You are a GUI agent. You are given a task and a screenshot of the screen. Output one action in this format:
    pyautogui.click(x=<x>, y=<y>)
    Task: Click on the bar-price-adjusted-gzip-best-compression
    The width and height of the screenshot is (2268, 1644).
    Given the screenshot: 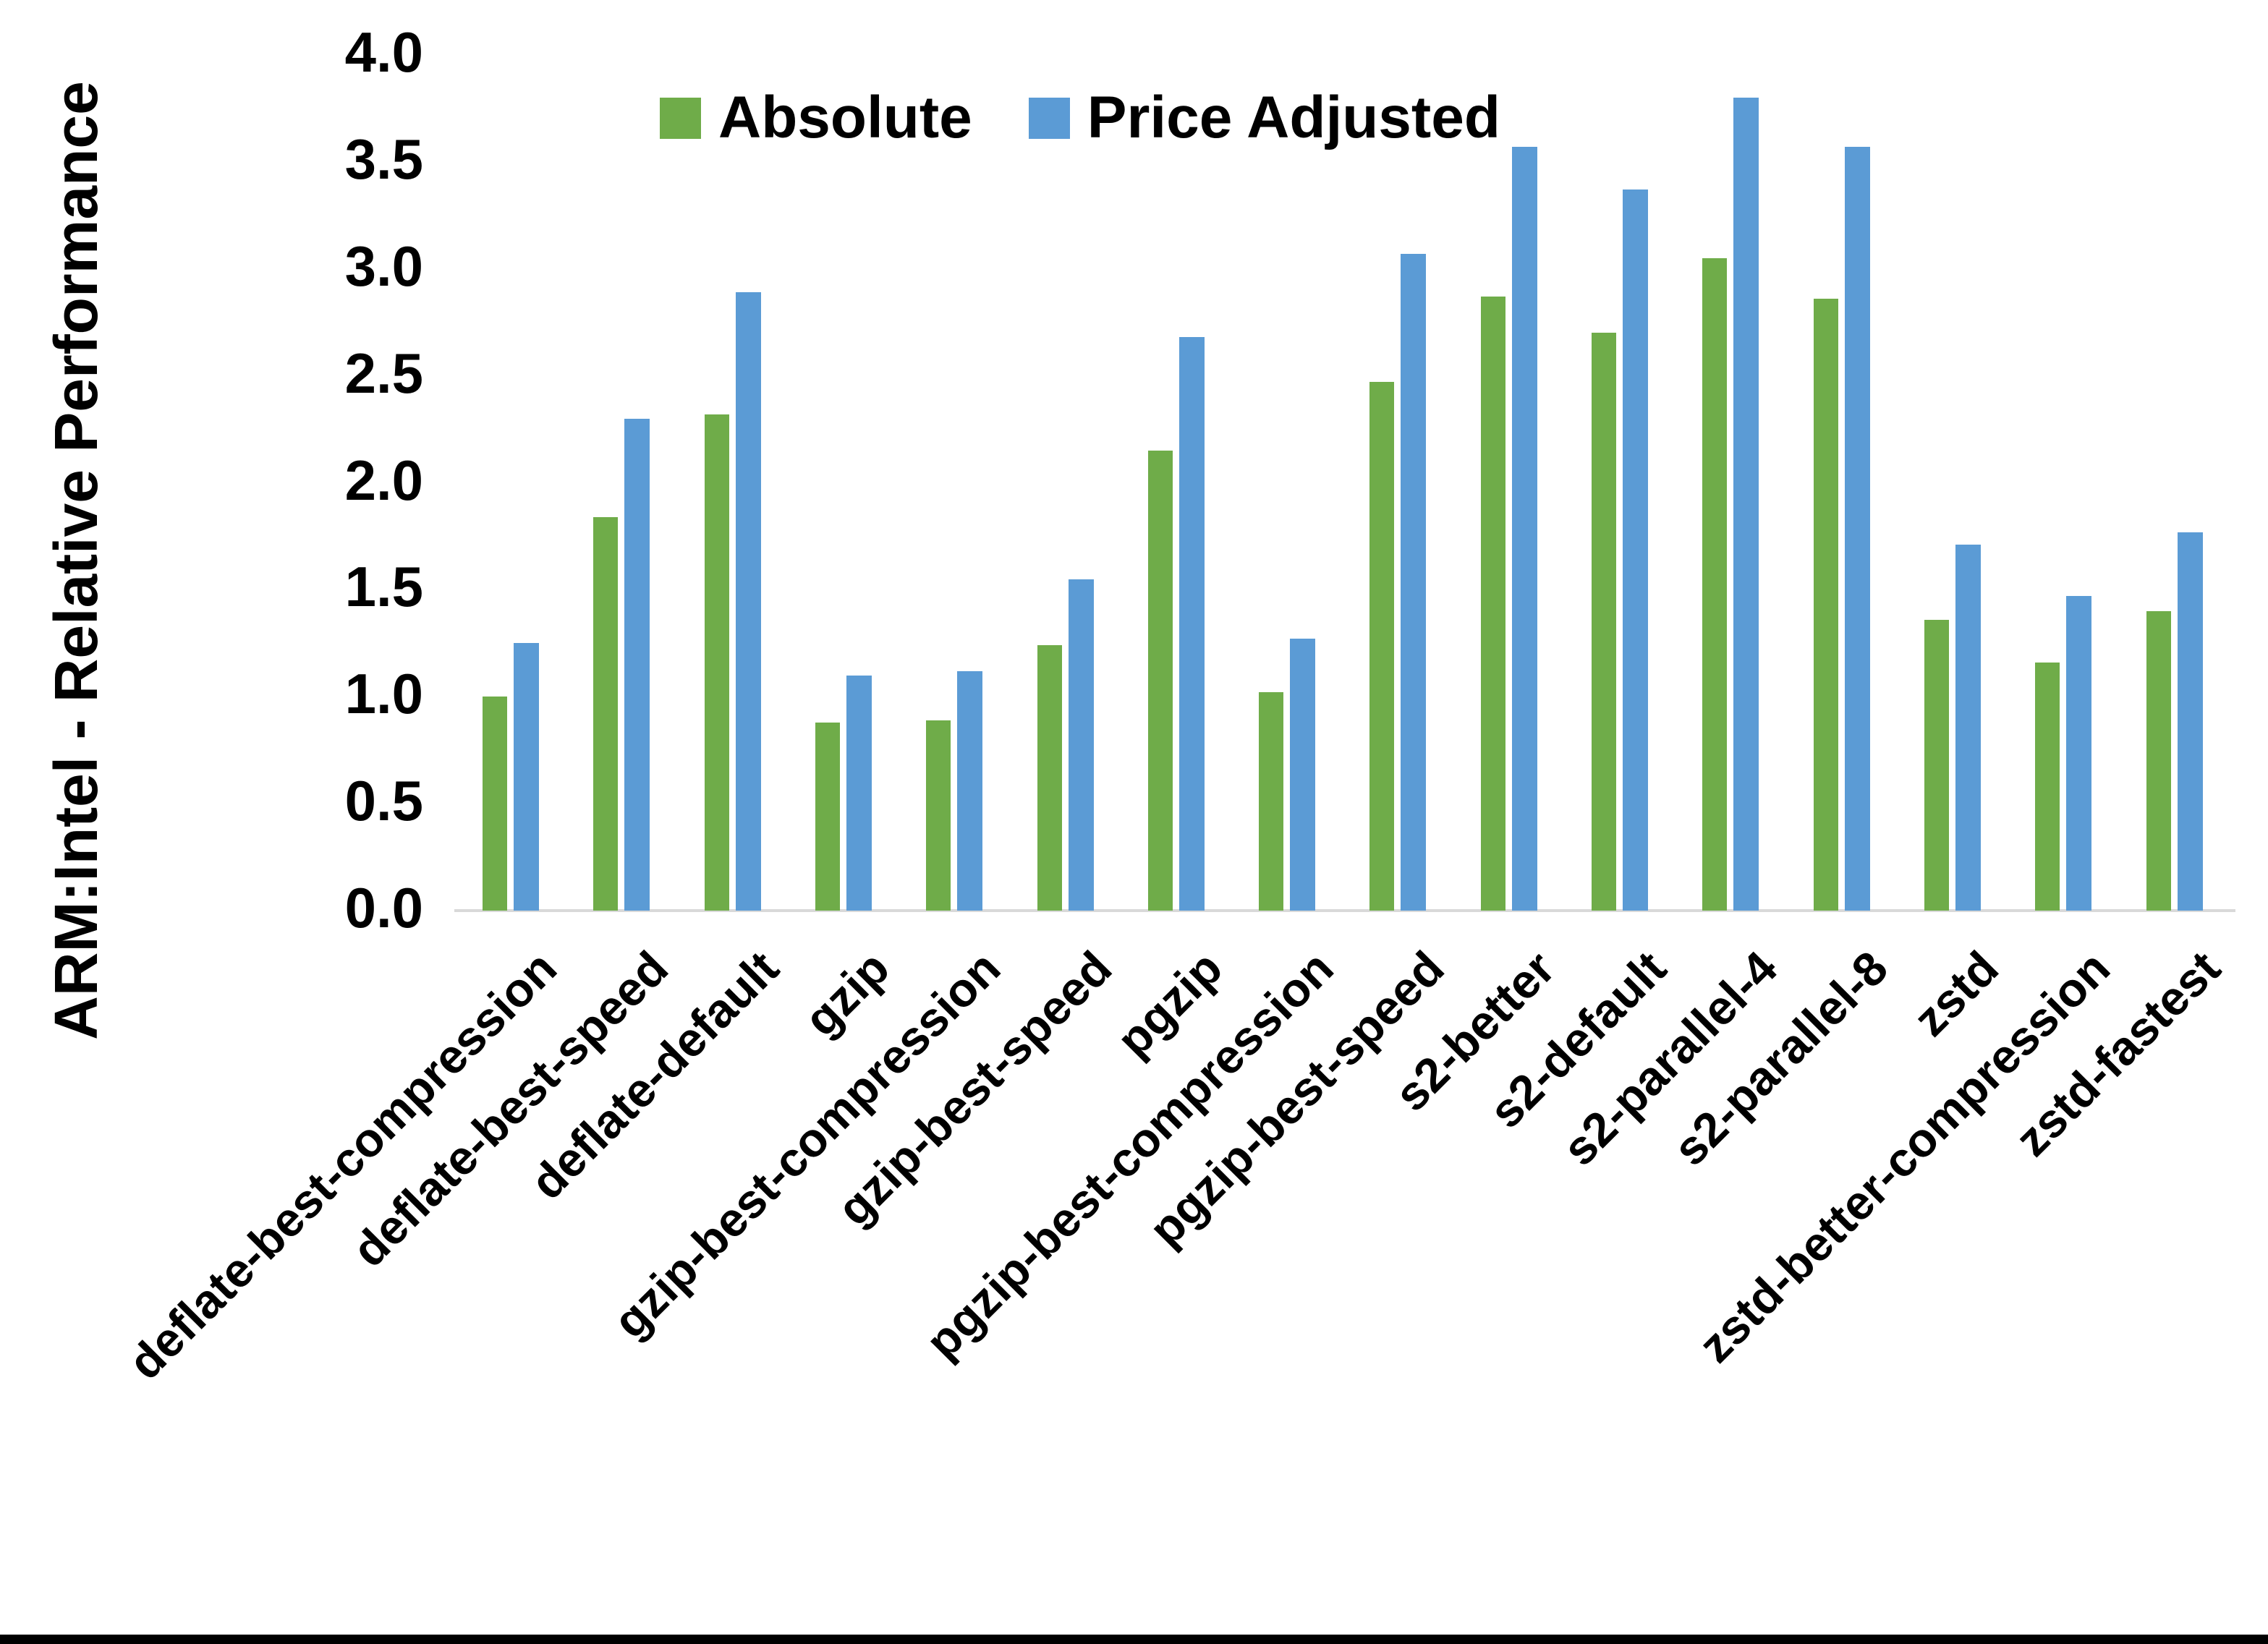 What is the action you would take?
    pyautogui.click(x=970, y=790)
    